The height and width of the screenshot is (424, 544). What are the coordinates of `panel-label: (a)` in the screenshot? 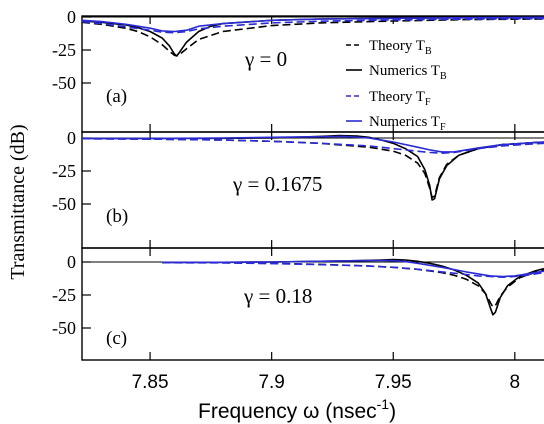 It's located at (116, 96).